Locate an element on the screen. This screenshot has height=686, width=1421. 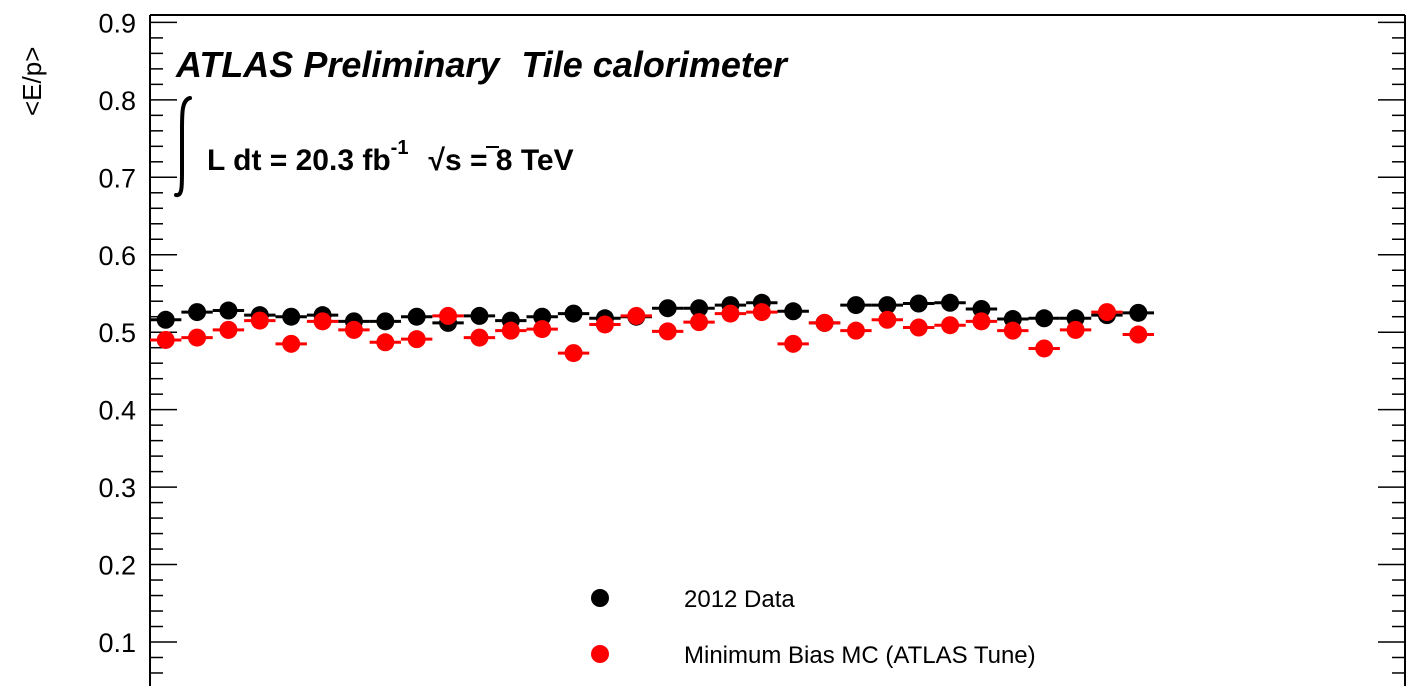
svg-text:L dt = 20.3 fb-1√s = 8 TeV: L dt = 20.3 fb-1 √s = 8 TeV is located at coordinates (390, 157).